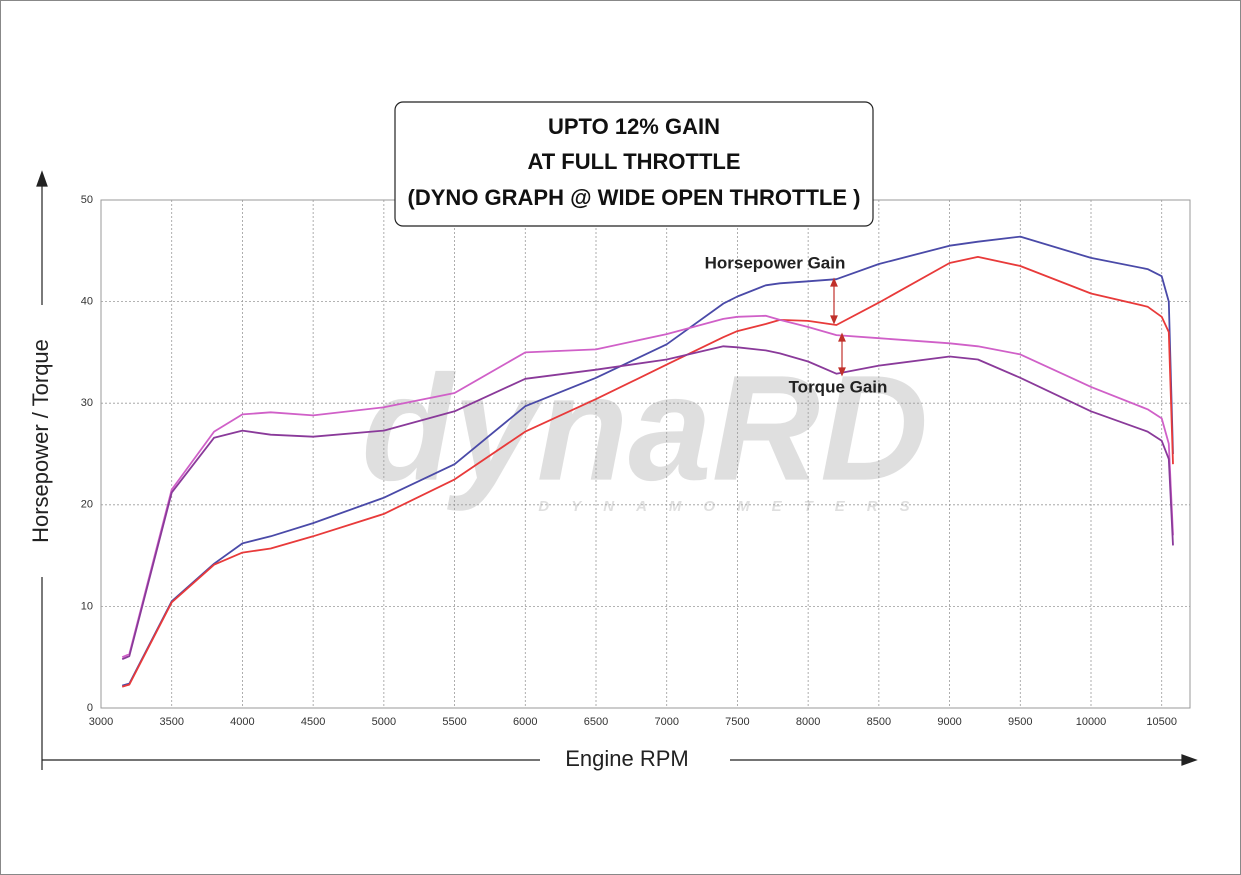 This screenshot has width=1241, height=875. Describe the element at coordinates (666, 722) in the screenshot. I see `x-tick-label: 7000` at that location.